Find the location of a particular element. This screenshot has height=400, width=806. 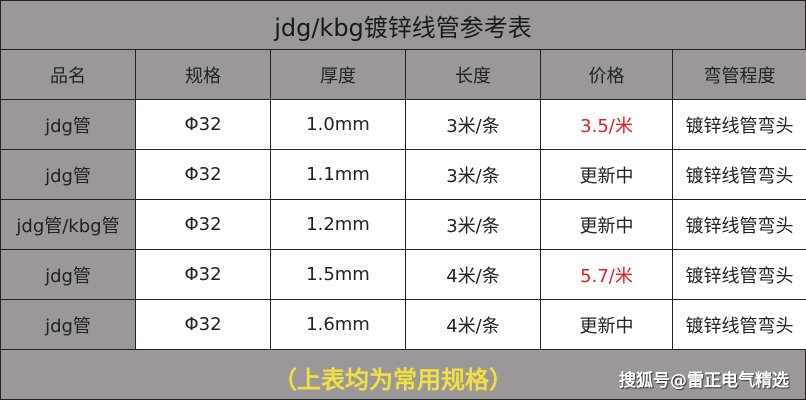

table-row: jdg管 Φ32 1.0mm 3米/条 3.5/米 镀锌线管弯头 is located at coordinates (403, 124).